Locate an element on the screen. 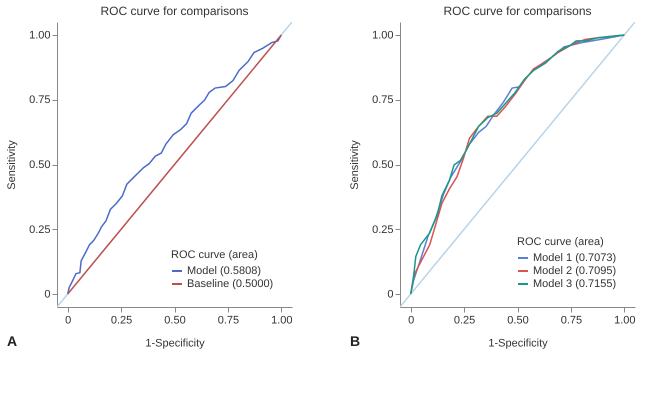 Image resolution: width=668 pixels, height=398 pixels. legend-label: Baseline (0.5000) is located at coordinates (230, 284).